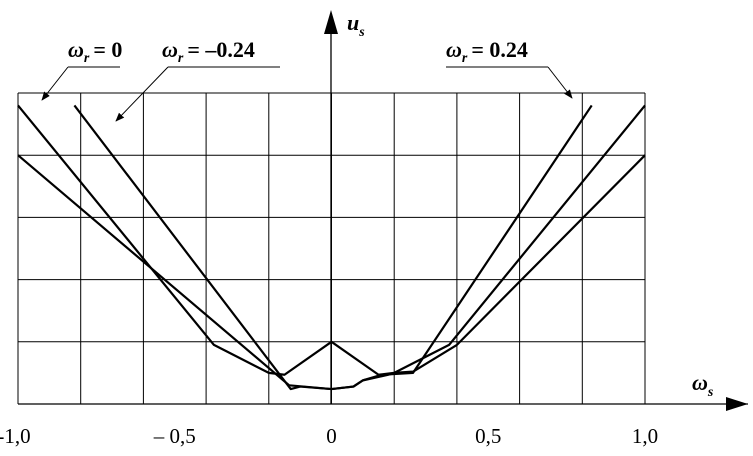 The height and width of the screenshot is (456, 753). I want to click on x-tick-label: 0,5, so click(488, 436).